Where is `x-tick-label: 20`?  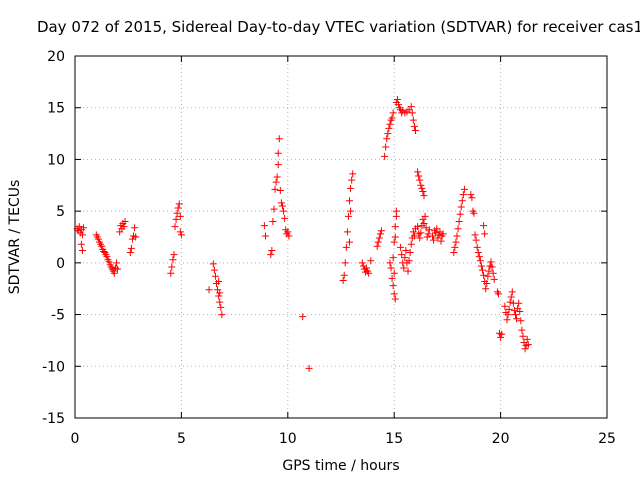 x-tick-label: 20 is located at coordinates (501, 439).